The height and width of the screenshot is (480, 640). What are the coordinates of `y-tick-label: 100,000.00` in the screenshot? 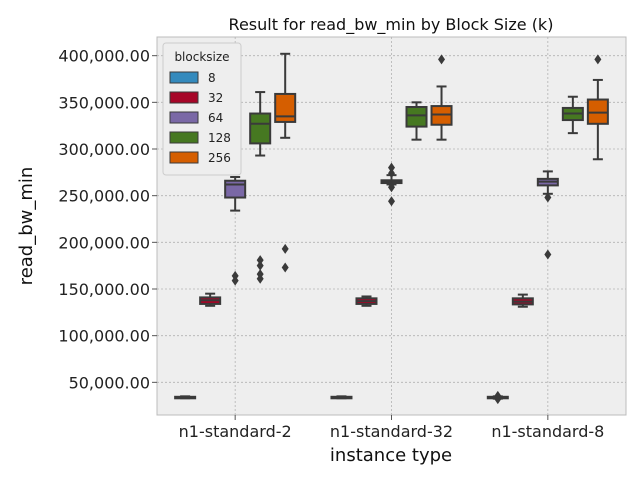 It's located at (104, 336).